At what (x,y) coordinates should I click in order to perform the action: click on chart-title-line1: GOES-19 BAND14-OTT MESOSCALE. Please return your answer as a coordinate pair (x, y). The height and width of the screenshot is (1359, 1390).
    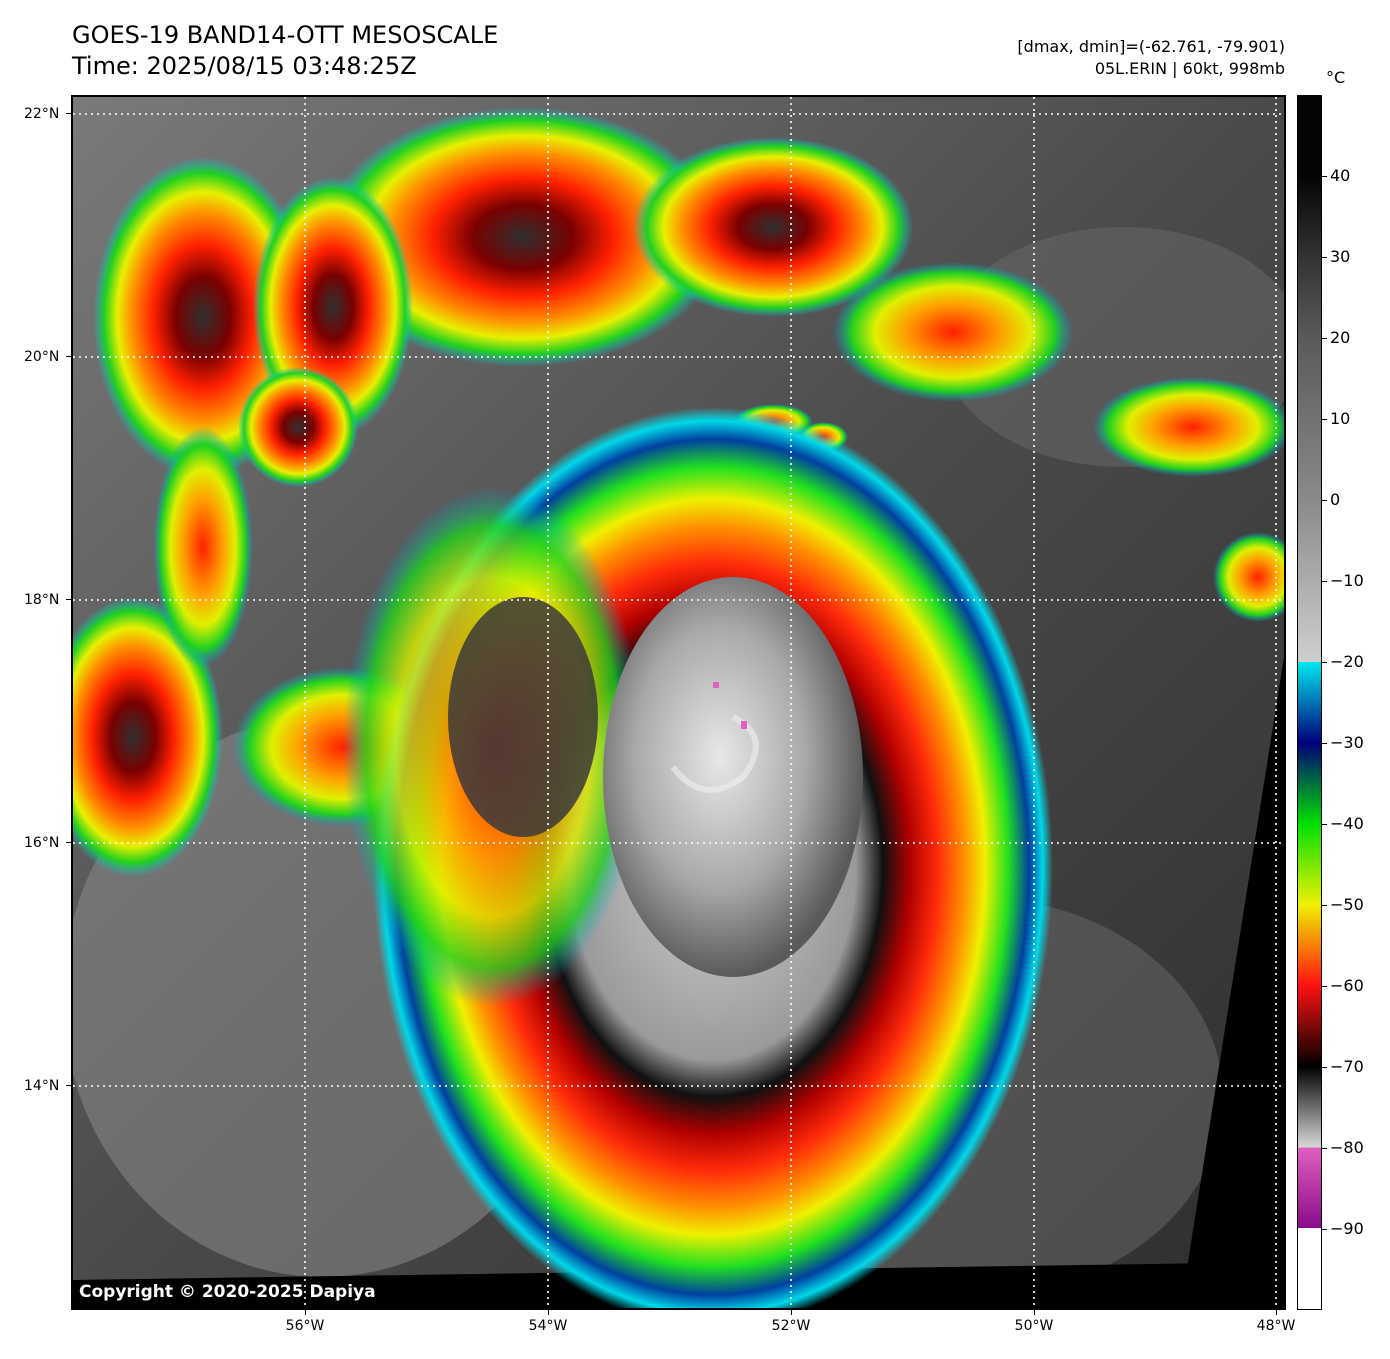
    Looking at the image, I should click on (285, 35).